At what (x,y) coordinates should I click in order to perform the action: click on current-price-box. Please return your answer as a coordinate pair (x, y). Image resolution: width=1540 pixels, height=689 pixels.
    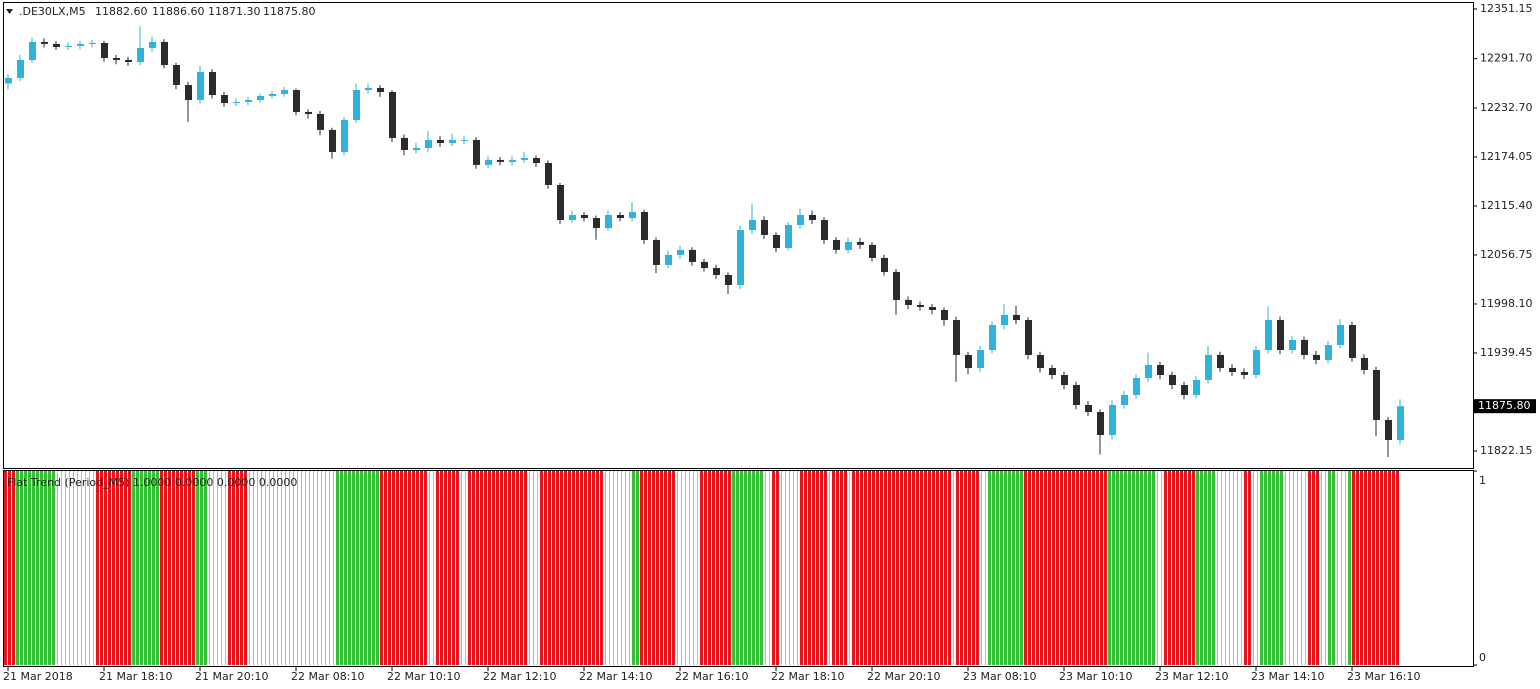
    Looking at the image, I should click on (1505, 406).